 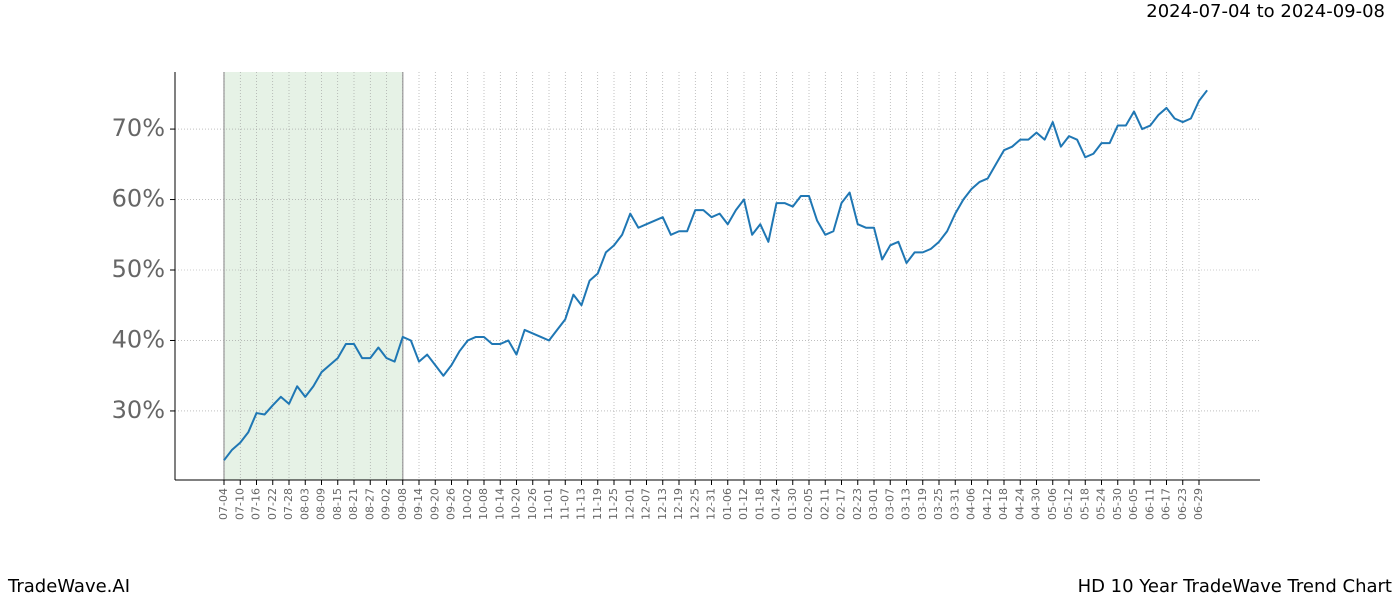 I want to click on x-tick-label: 08-21, so click(x=353, y=504).